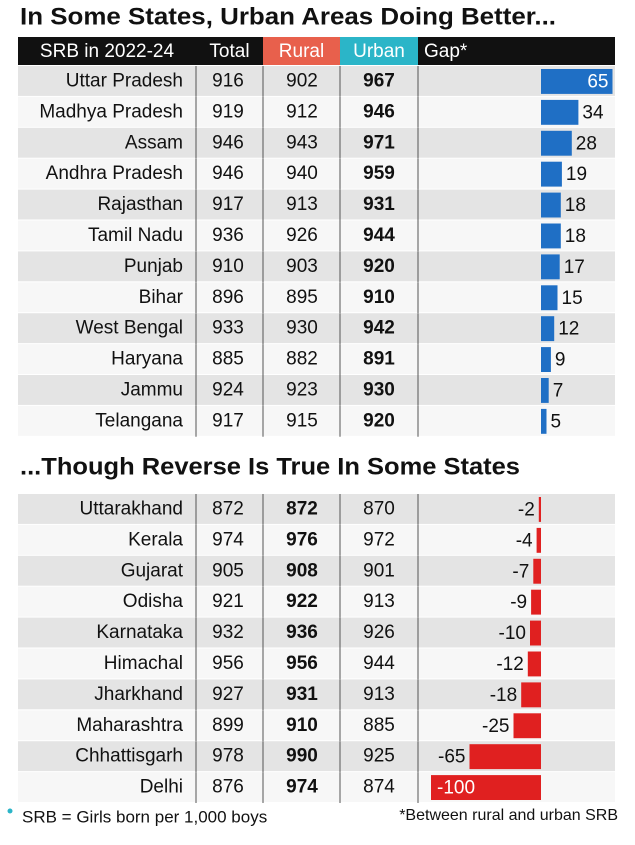 The image size is (635, 845). Describe the element at coordinates (302, 297) in the screenshot. I see `srb-value: 895` at that location.